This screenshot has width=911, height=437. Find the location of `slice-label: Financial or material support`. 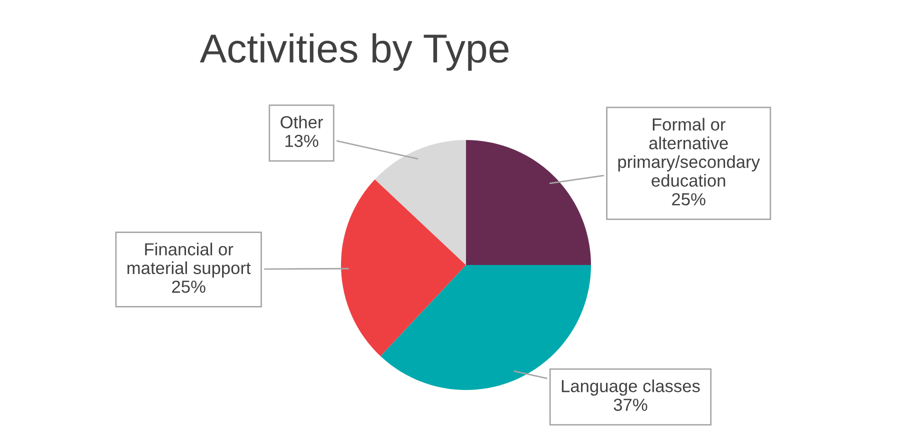

slice-label: Financial or material support is located at coordinates (189, 260).